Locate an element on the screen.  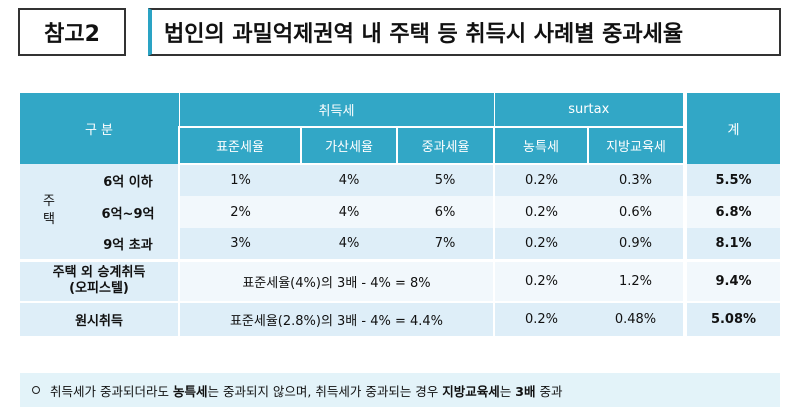
row-label: 6억 이하 is located at coordinates (128, 180).